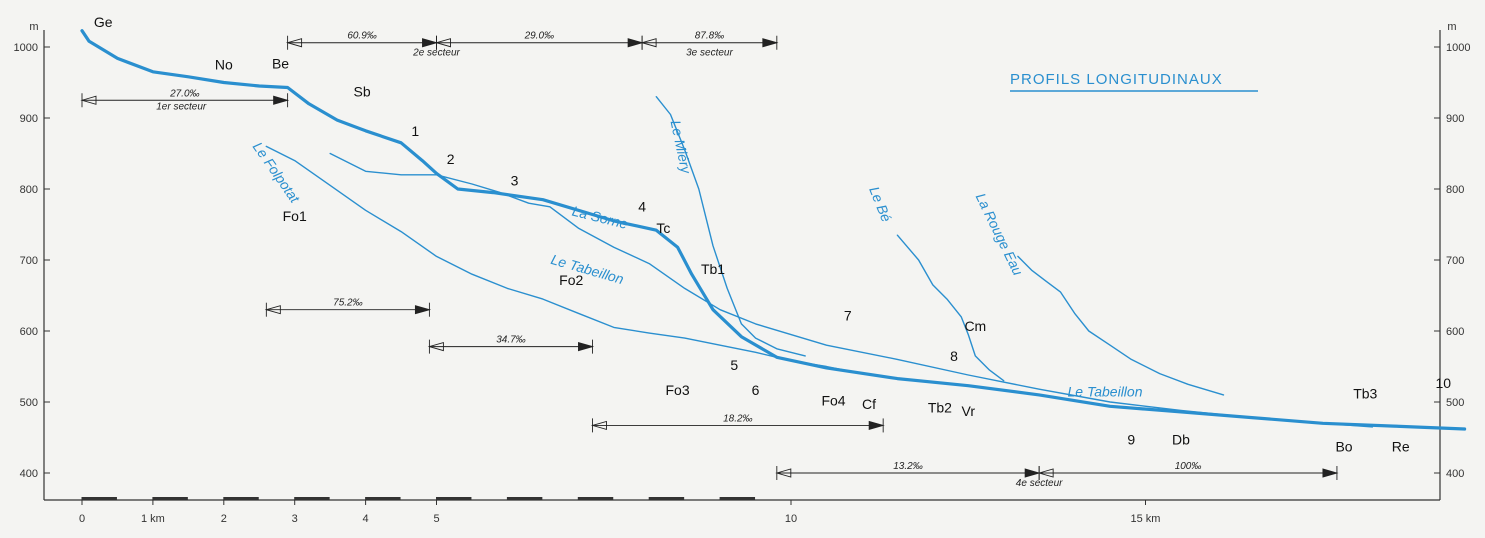 The height and width of the screenshot is (538, 1485). I want to click on point-label: 5, so click(734, 365).